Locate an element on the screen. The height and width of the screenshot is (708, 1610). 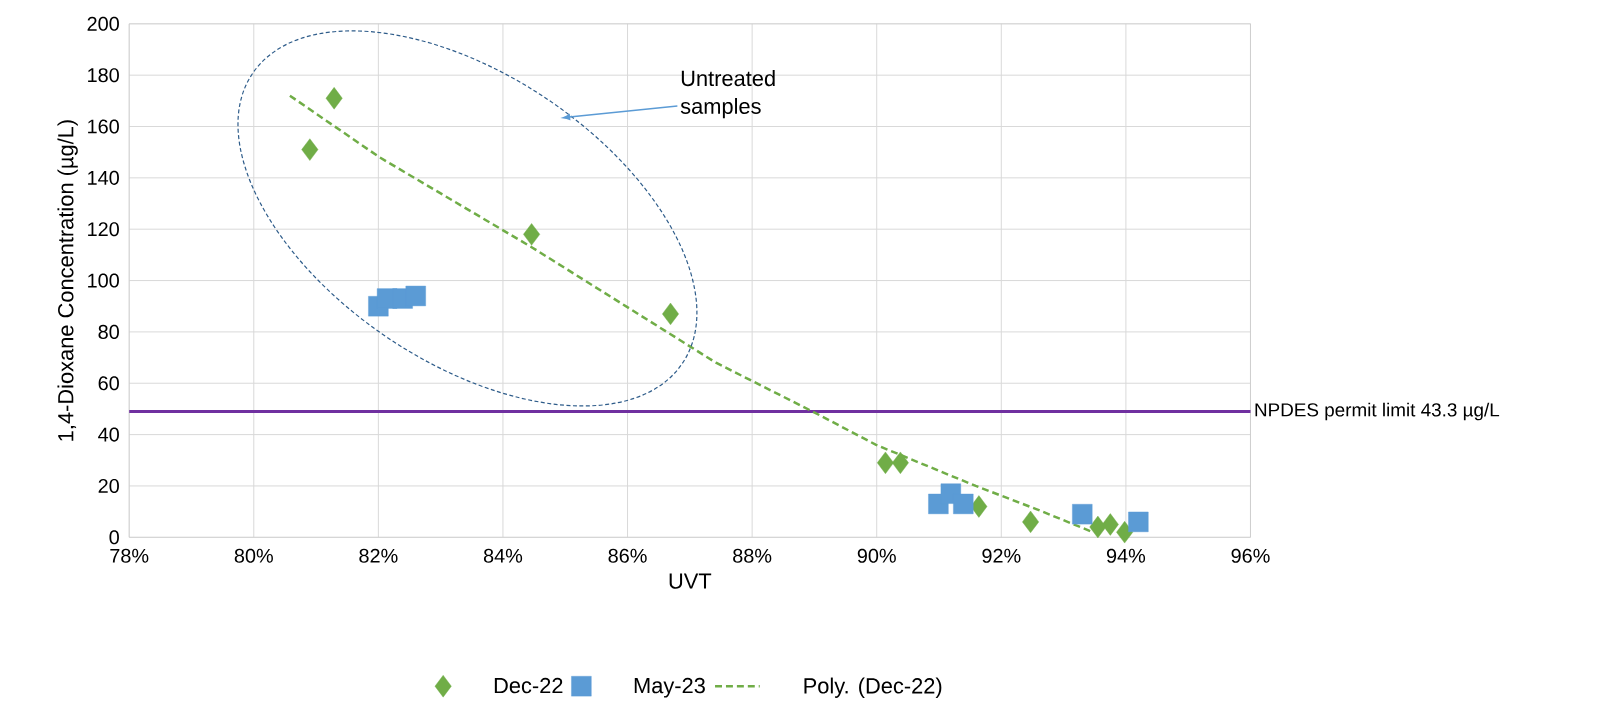
y-tick-label: 40 is located at coordinates (108, 434).